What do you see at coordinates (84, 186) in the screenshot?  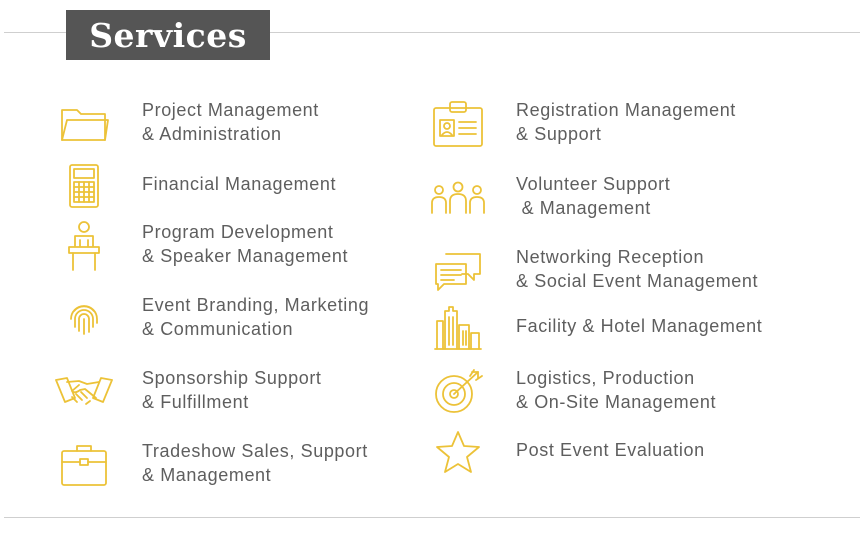 I see `calculator-icon` at bounding box center [84, 186].